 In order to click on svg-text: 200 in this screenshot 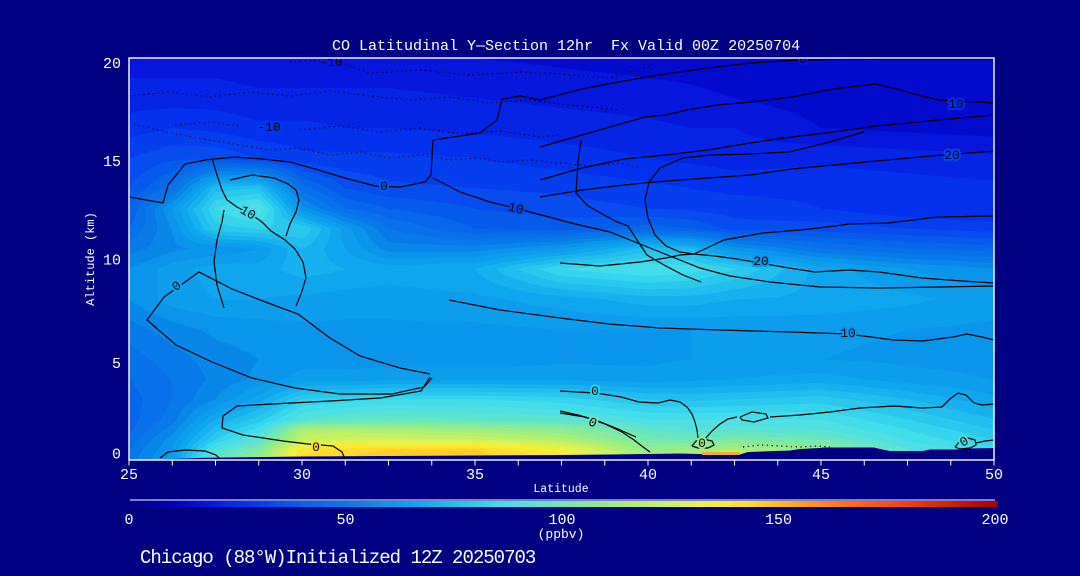, I will do `click(994, 520)`.